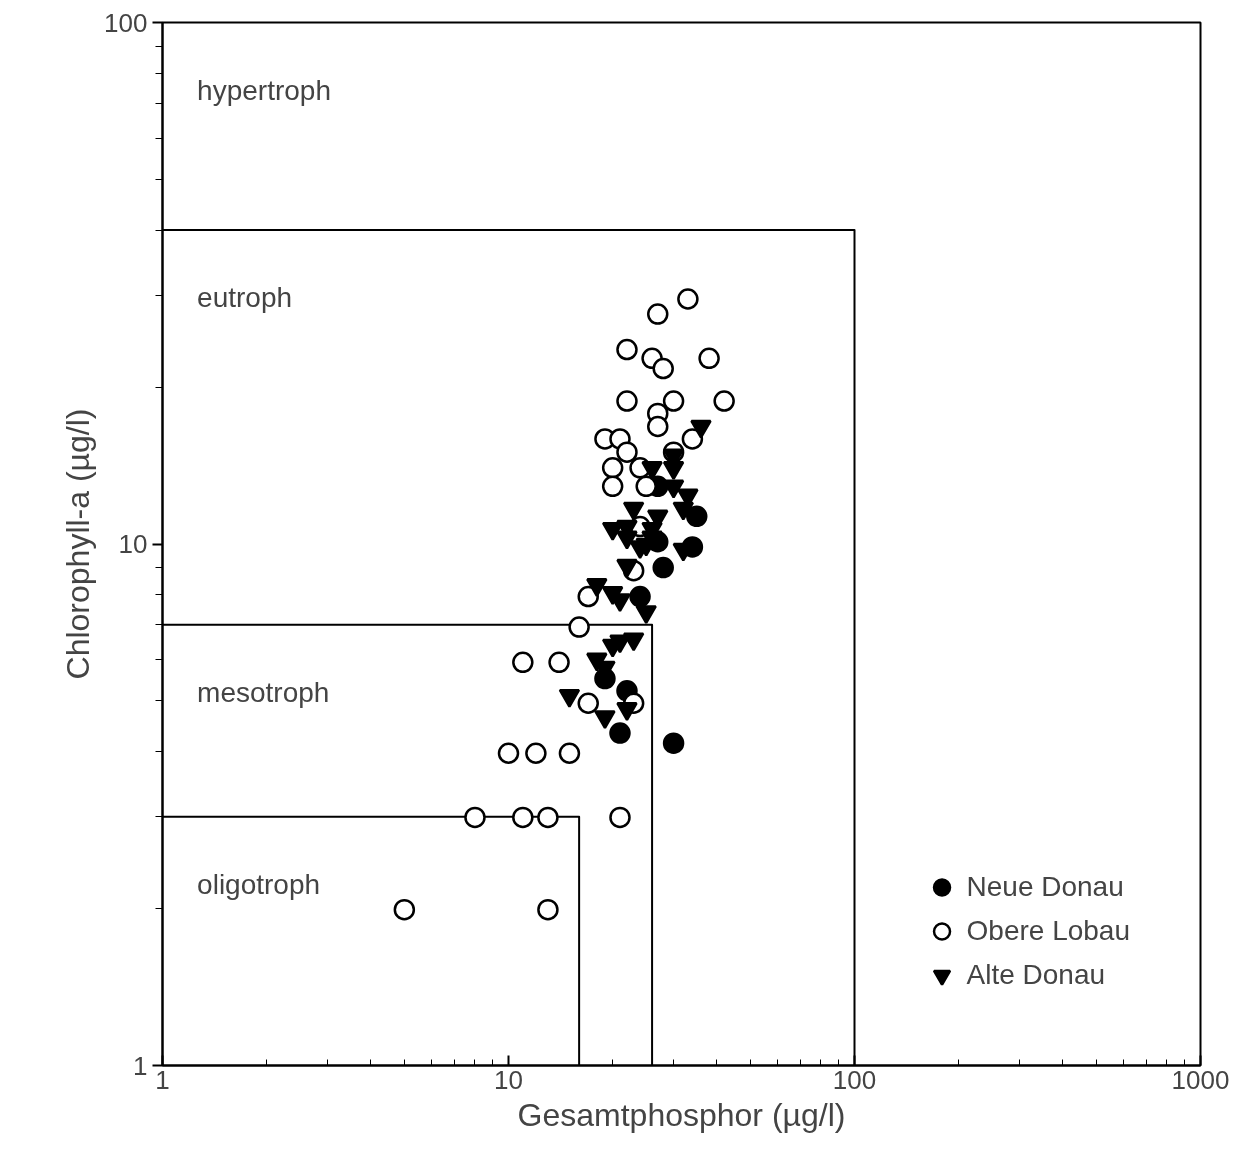  What do you see at coordinates (263, 693) in the screenshot?
I see `annotation: mesotroph` at bounding box center [263, 693].